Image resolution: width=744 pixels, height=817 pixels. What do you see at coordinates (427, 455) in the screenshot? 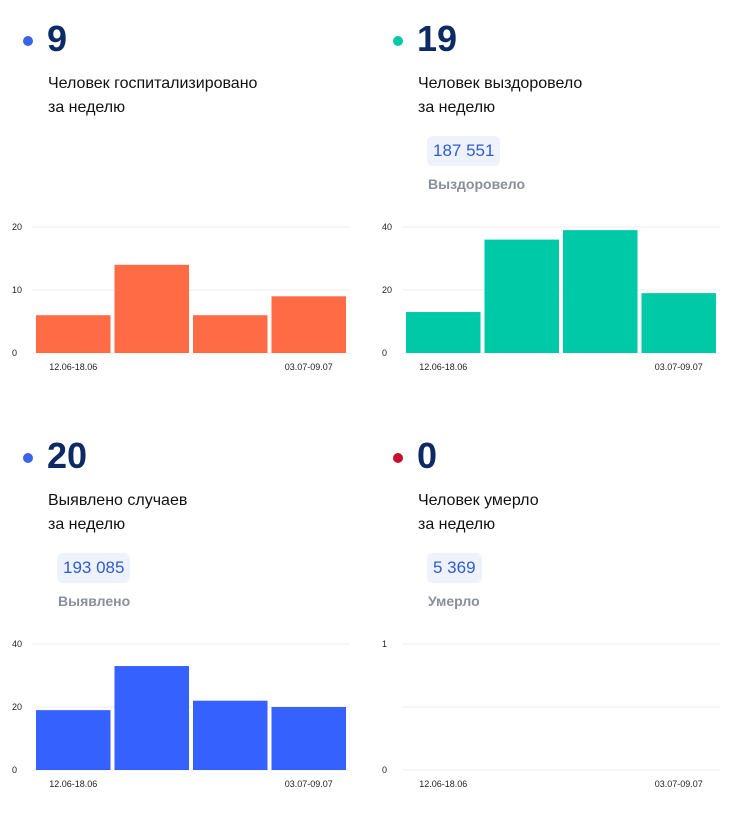
I see `stat-value: 0` at bounding box center [427, 455].